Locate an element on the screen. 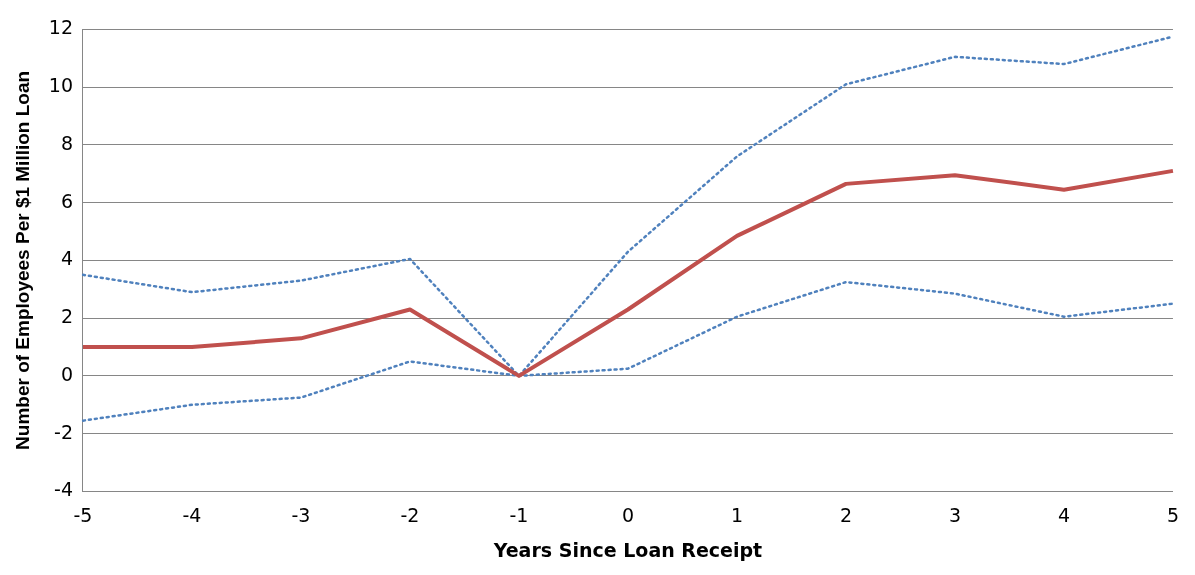  x-axis-title: Years Since Loan Receipt is located at coordinates (627, 549).